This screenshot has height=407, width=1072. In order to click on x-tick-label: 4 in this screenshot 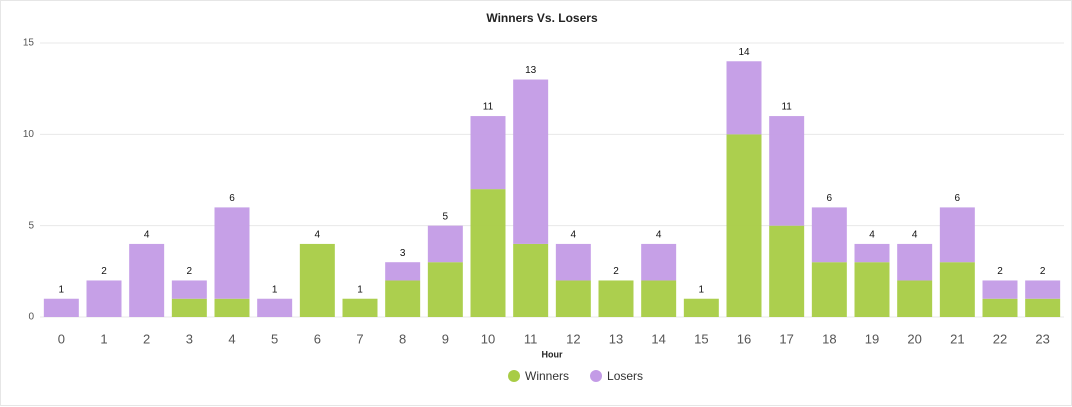, I will do `click(231, 338)`.